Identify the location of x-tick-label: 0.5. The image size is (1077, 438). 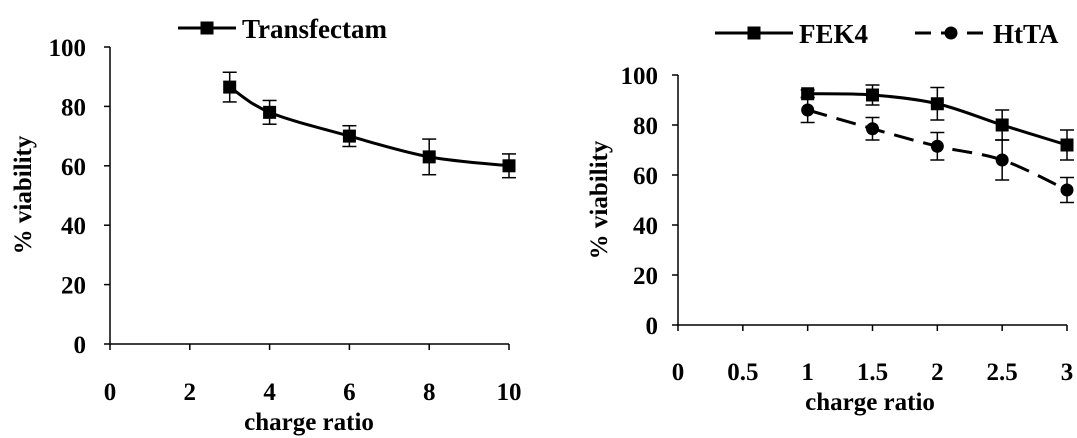
(742, 372).